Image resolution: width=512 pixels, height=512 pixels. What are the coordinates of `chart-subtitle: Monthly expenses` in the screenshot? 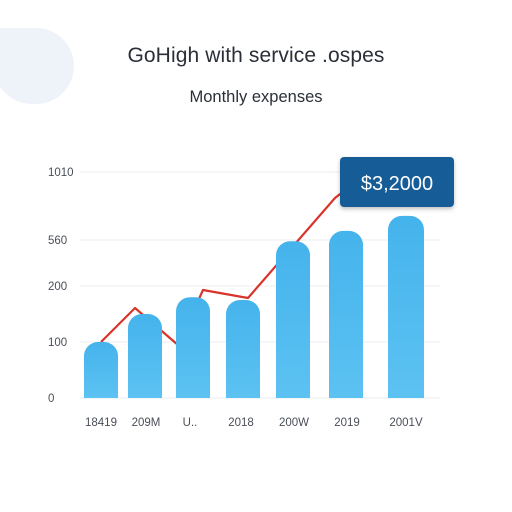 It's located at (256, 97).